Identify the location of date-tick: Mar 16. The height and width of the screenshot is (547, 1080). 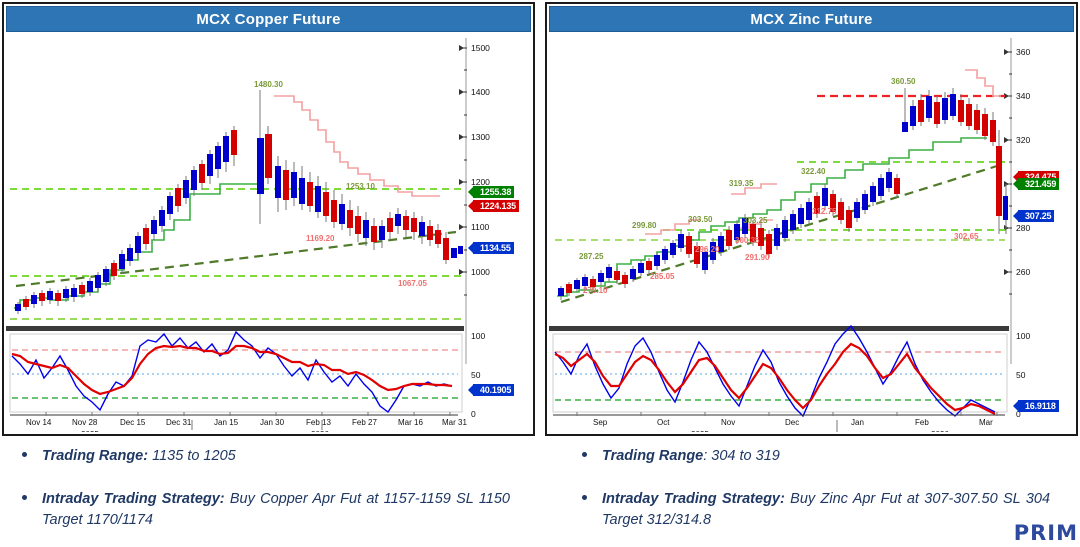
(410, 422).